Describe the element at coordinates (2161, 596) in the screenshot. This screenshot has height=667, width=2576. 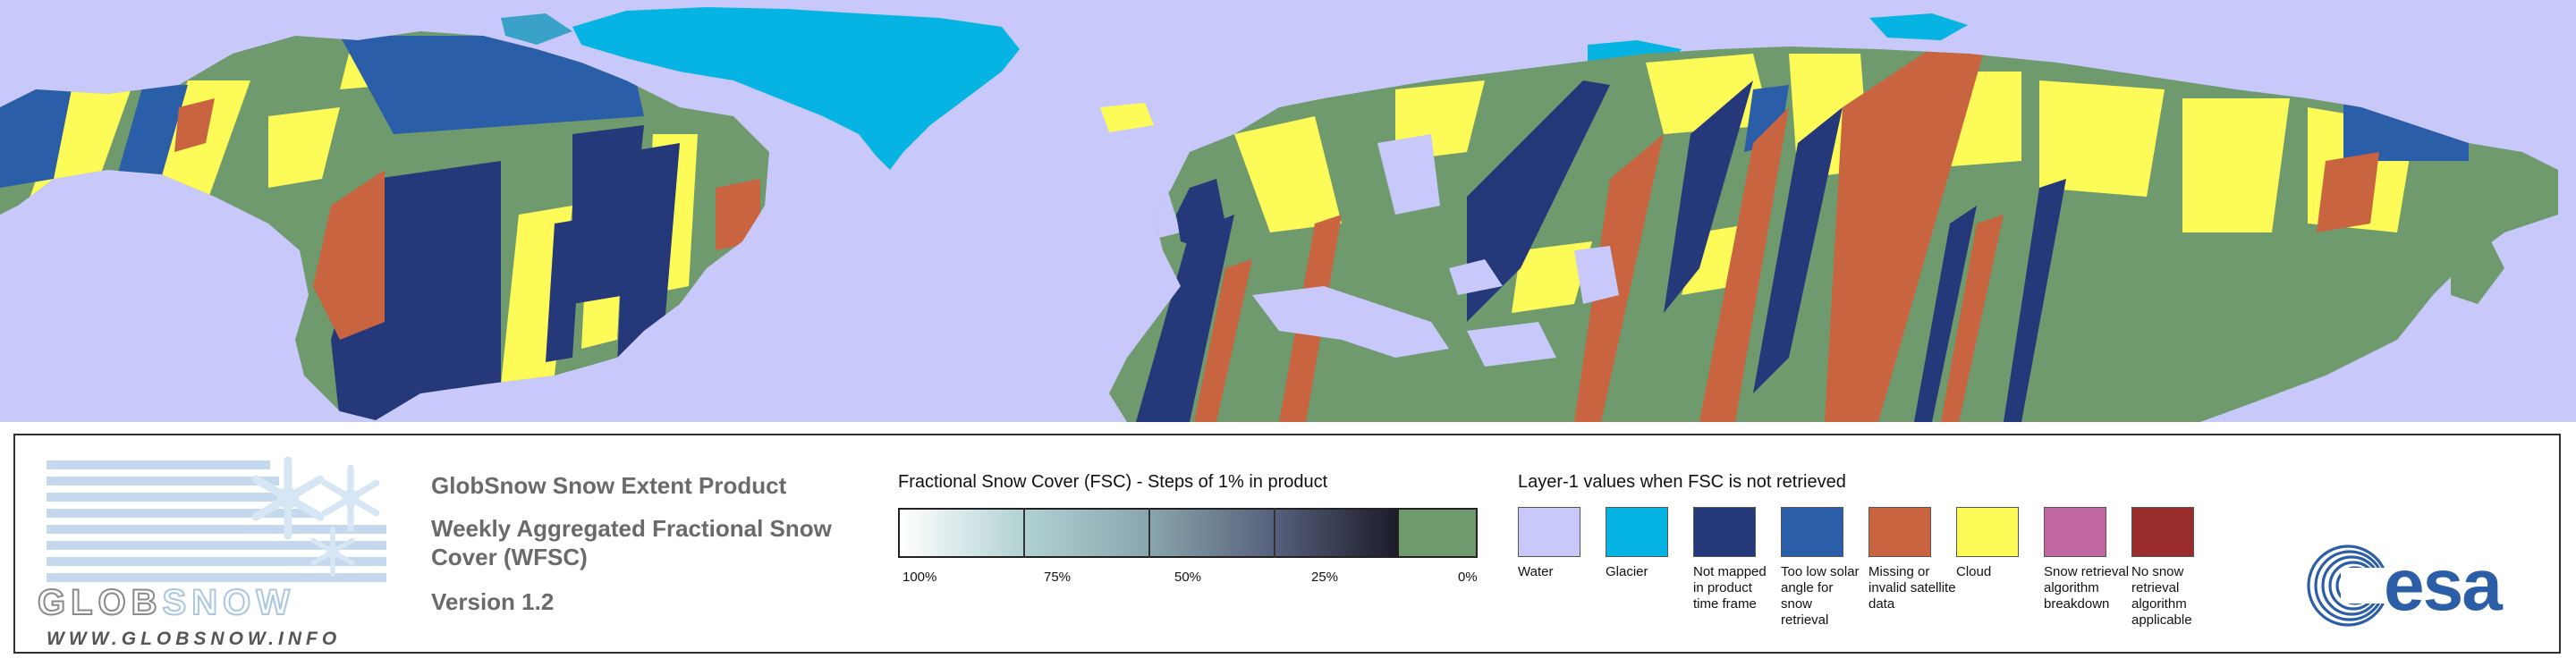
I see `label-no-algorithm: No snow retrieval algorithm applicable` at that location.